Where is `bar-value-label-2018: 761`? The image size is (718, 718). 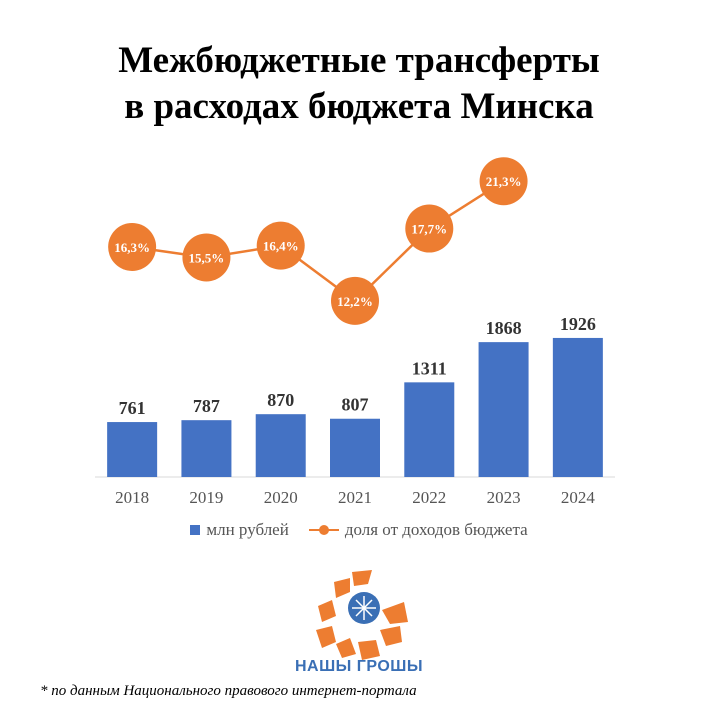
bar-value-label-2018: 761 is located at coordinates (132, 408).